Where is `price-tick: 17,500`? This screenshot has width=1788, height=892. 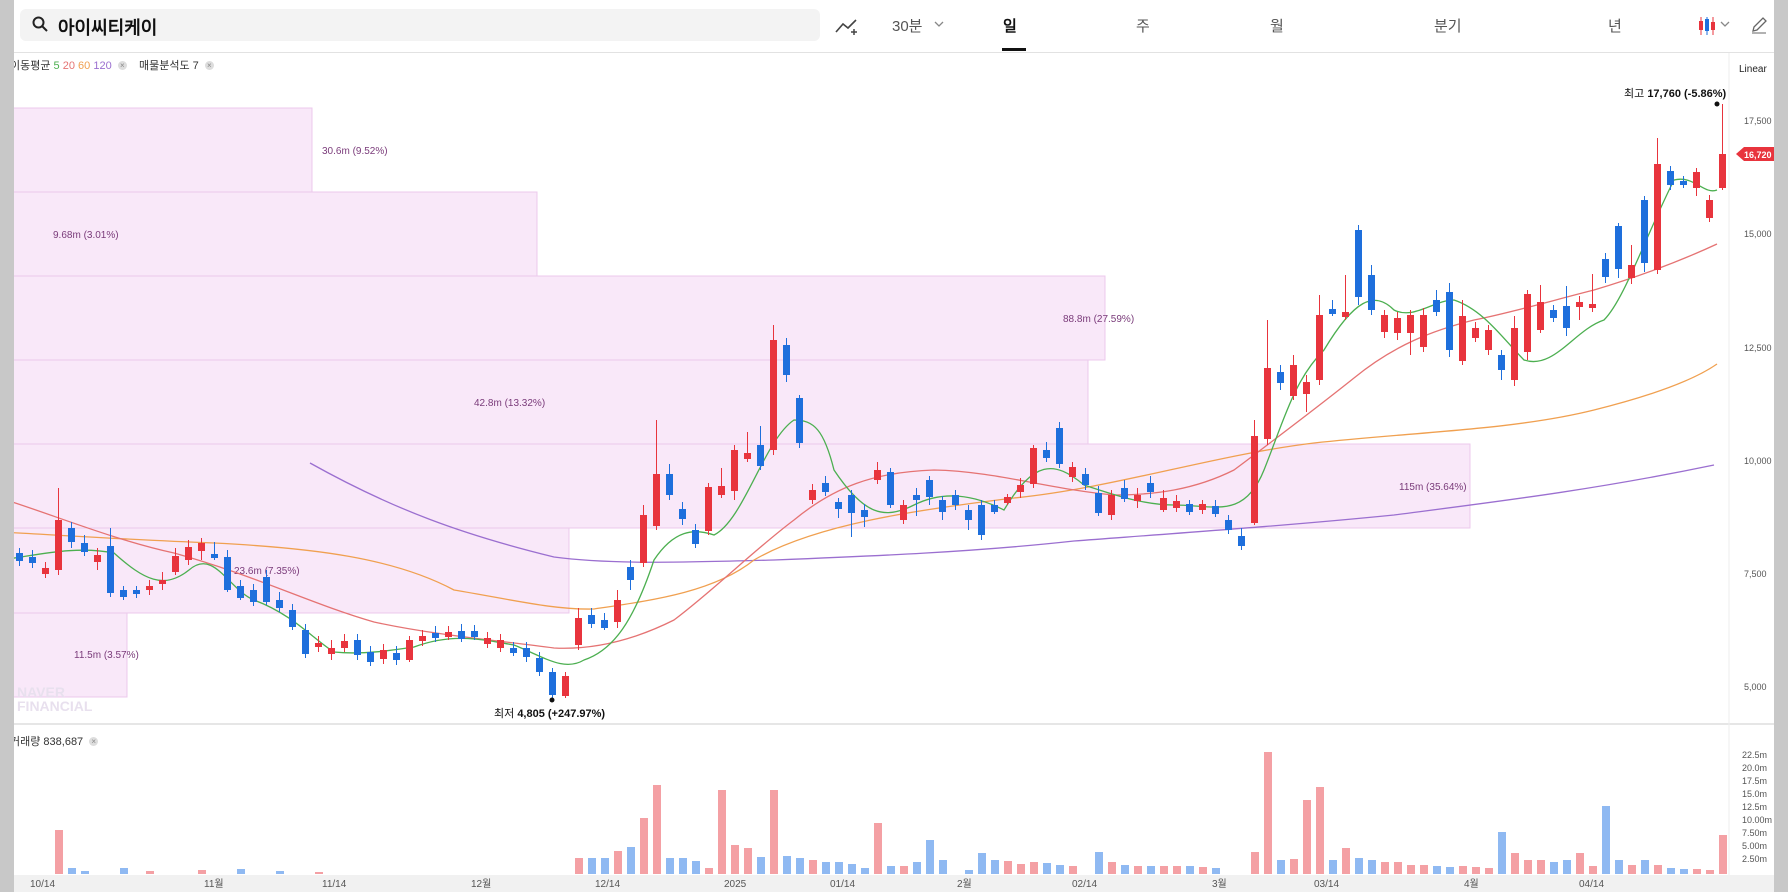 price-tick: 17,500 is located at coordinates (1758, 121).